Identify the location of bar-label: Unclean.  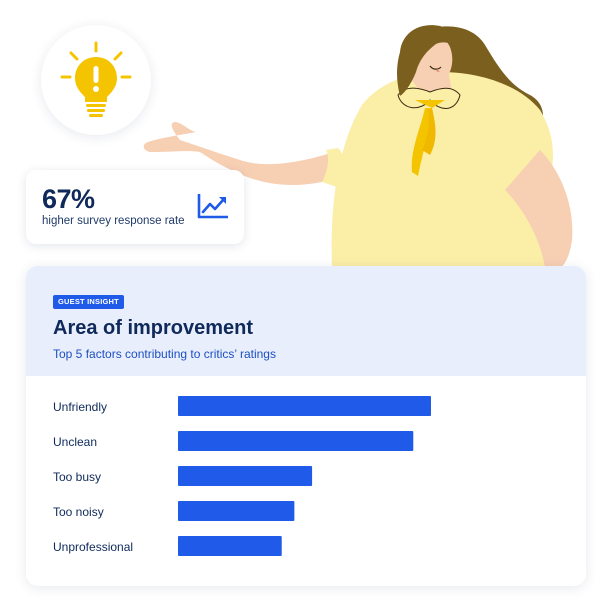
(75, 442).